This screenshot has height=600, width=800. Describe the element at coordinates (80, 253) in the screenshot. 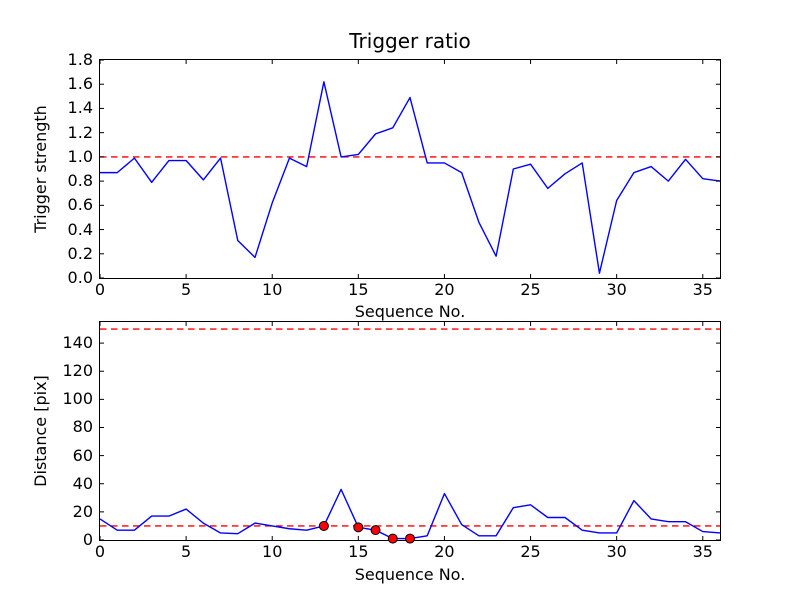

I see `y-tick-label: 0.2` at that location.